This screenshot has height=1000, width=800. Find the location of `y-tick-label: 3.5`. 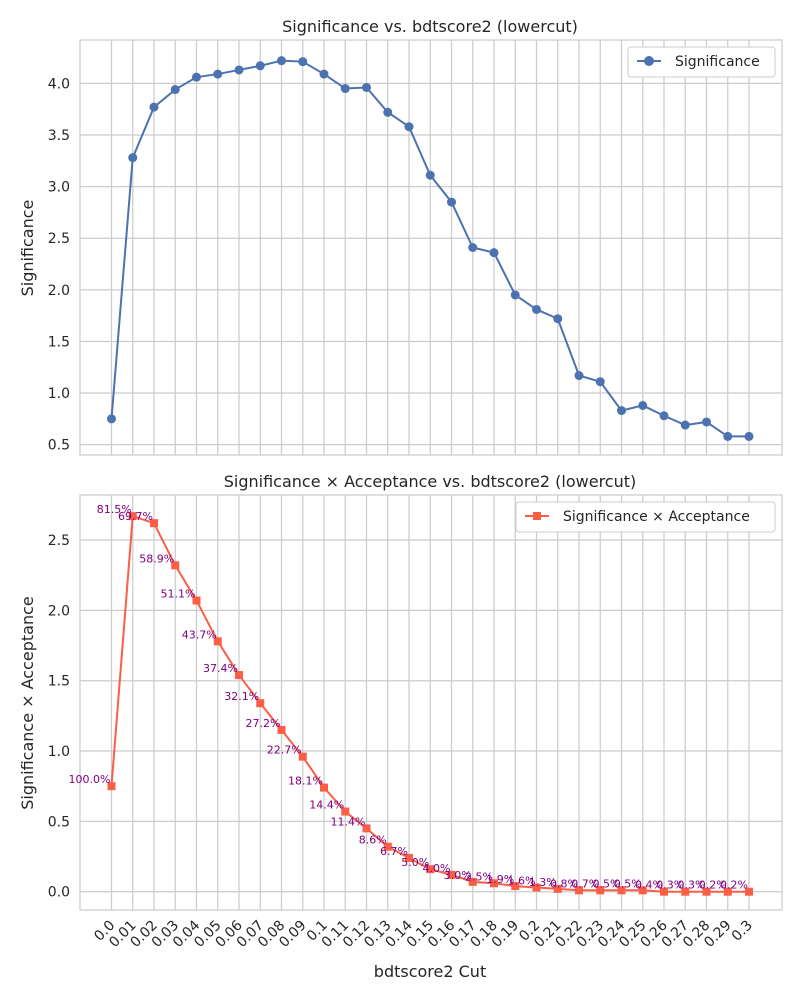

y-tick-label: 3.5 is located at coordinates (59, 136).